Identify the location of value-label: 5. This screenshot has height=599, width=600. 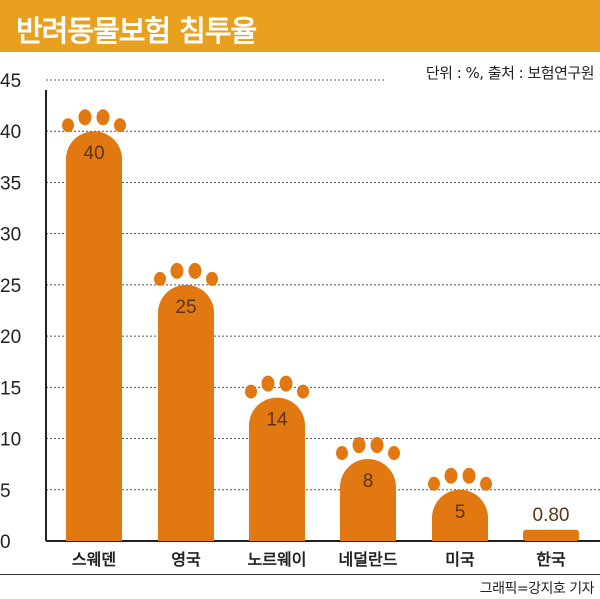
(460, 512).